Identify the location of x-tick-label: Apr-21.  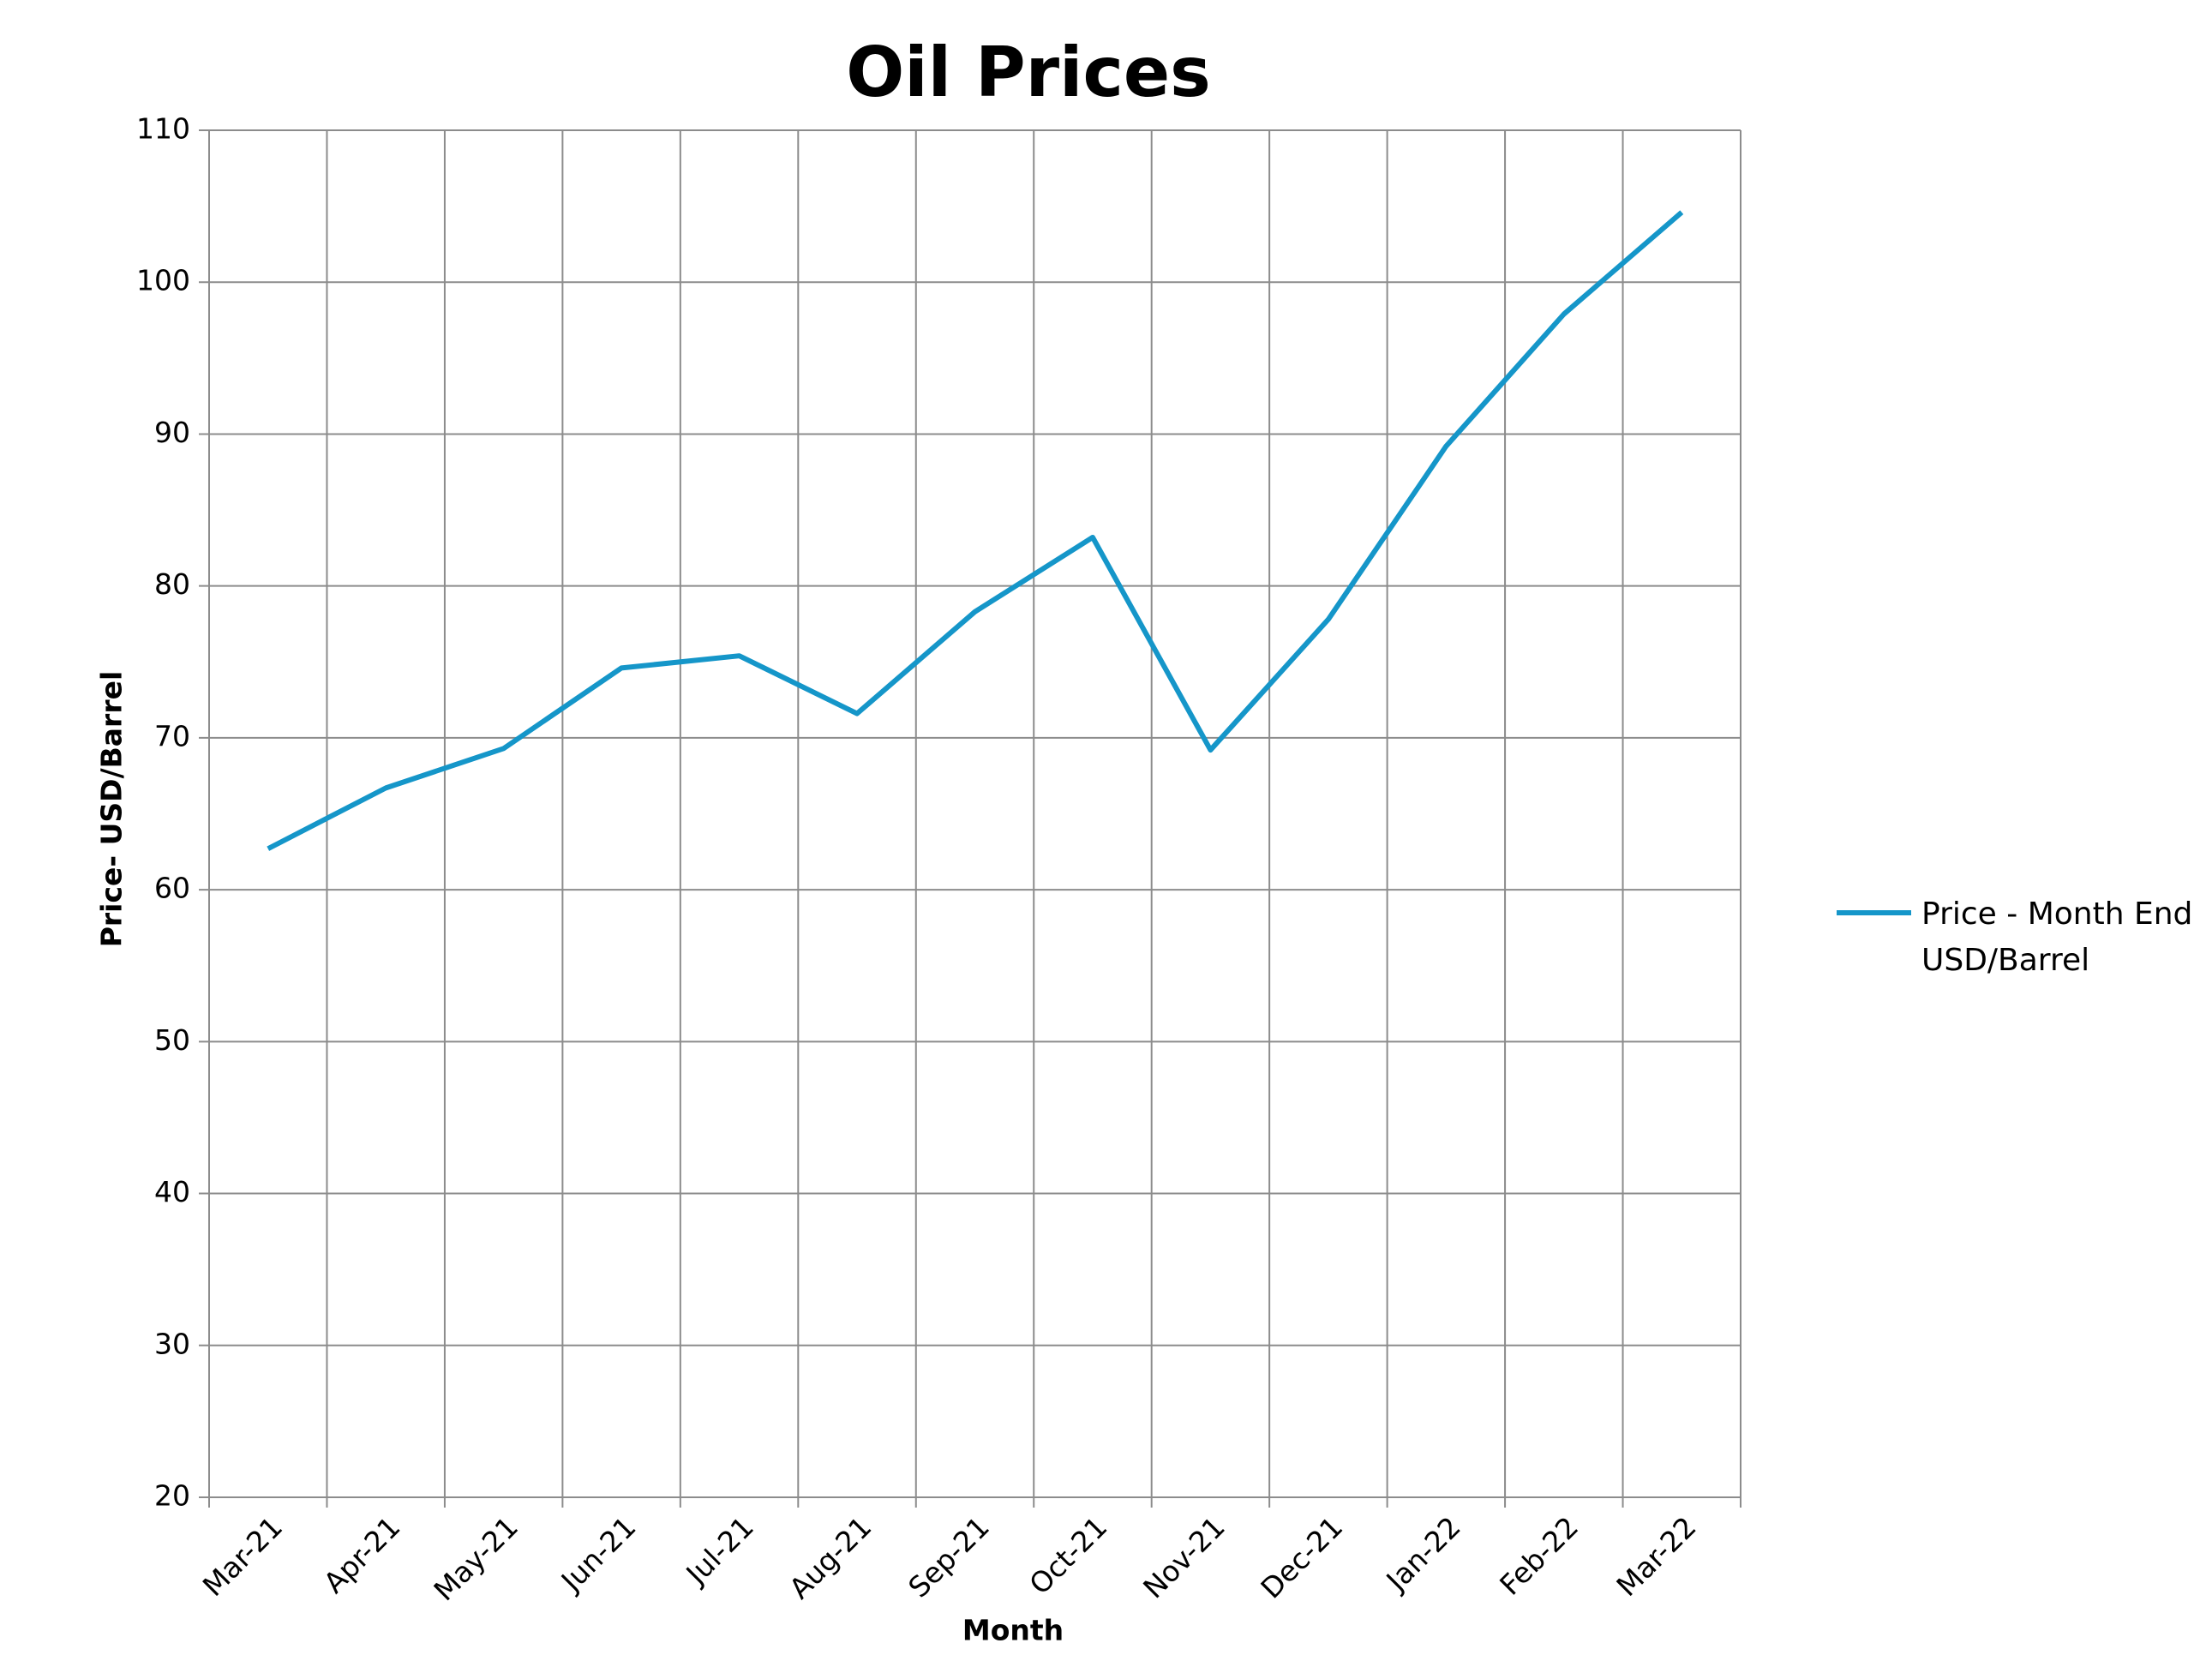
(362, 1555).